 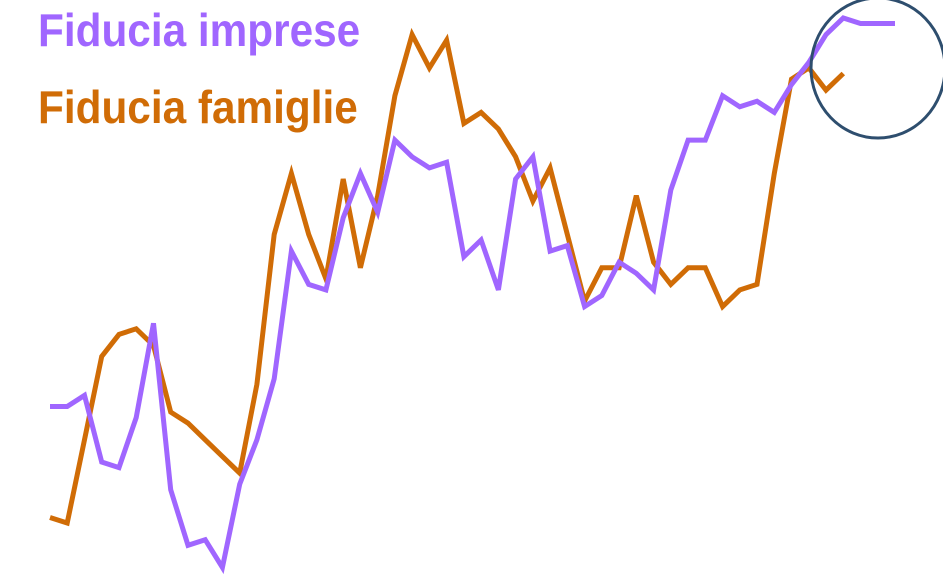 What do you see at coordinates (198, 107) in the screenshot?
I see `legend-entry-famiglie: Fiducia famiglie` at bounding box center [198, 107].